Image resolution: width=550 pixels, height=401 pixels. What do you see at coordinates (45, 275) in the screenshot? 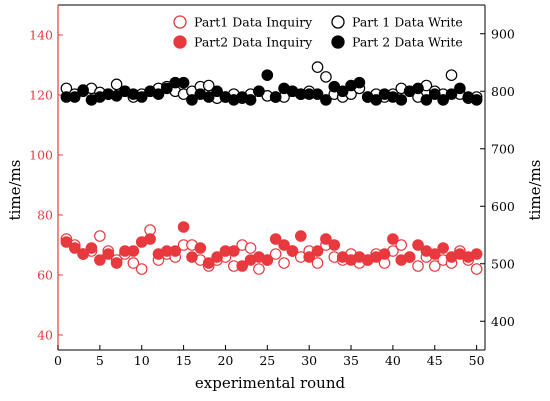
I see `left-tick-label: 60` at bounding box center [45, 275].